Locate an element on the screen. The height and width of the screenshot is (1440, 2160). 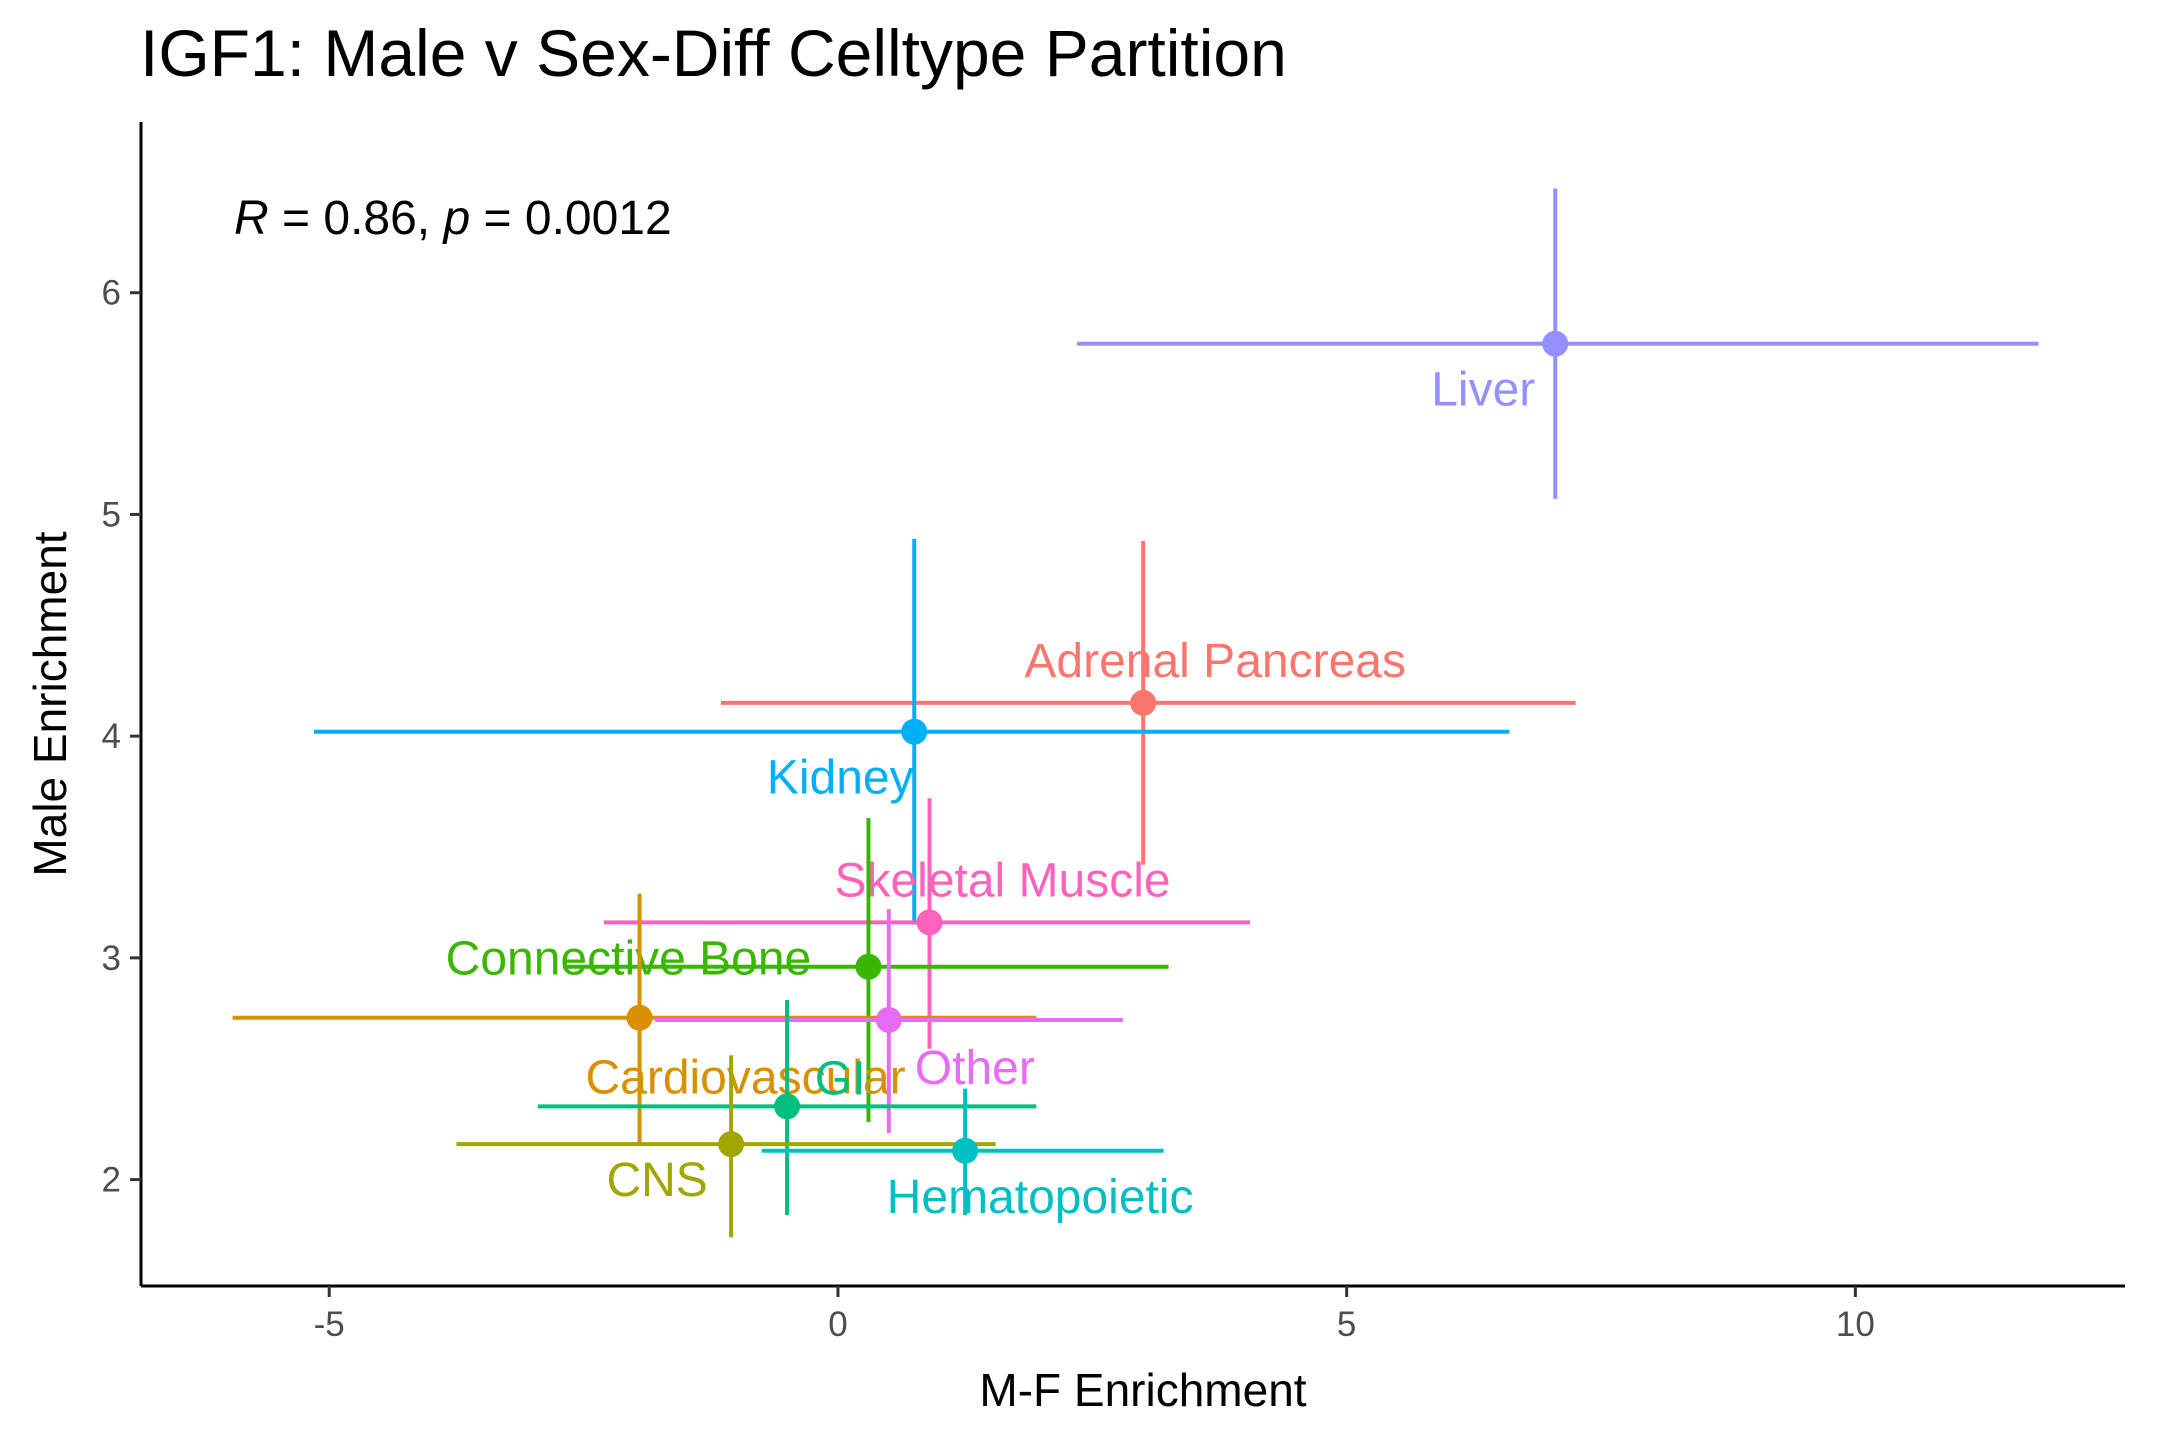
x-tick-label: 10 is located at coordinates (1855, 1324).